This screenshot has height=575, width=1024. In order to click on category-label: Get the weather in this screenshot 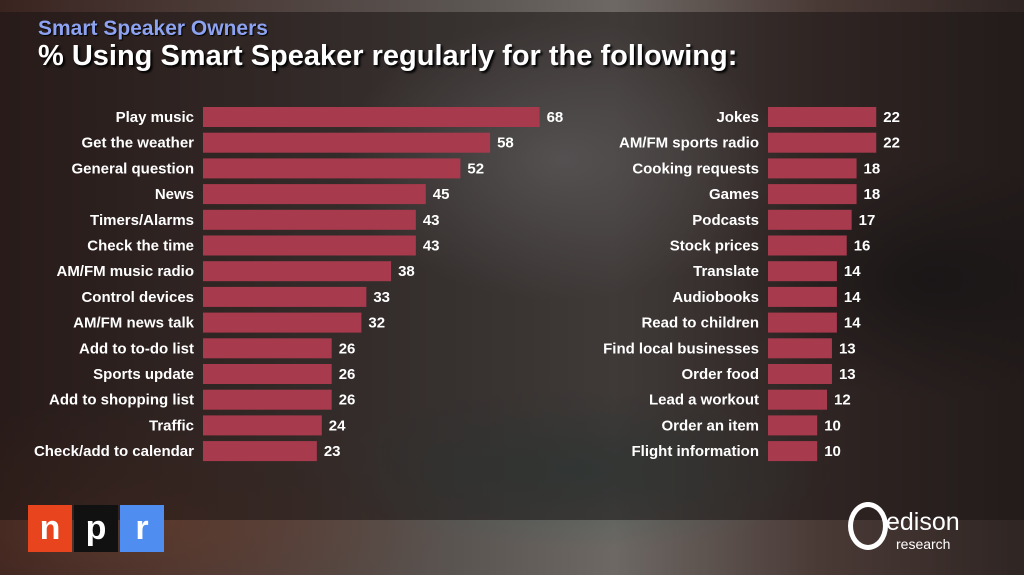, I will do `click(137, 143)`.